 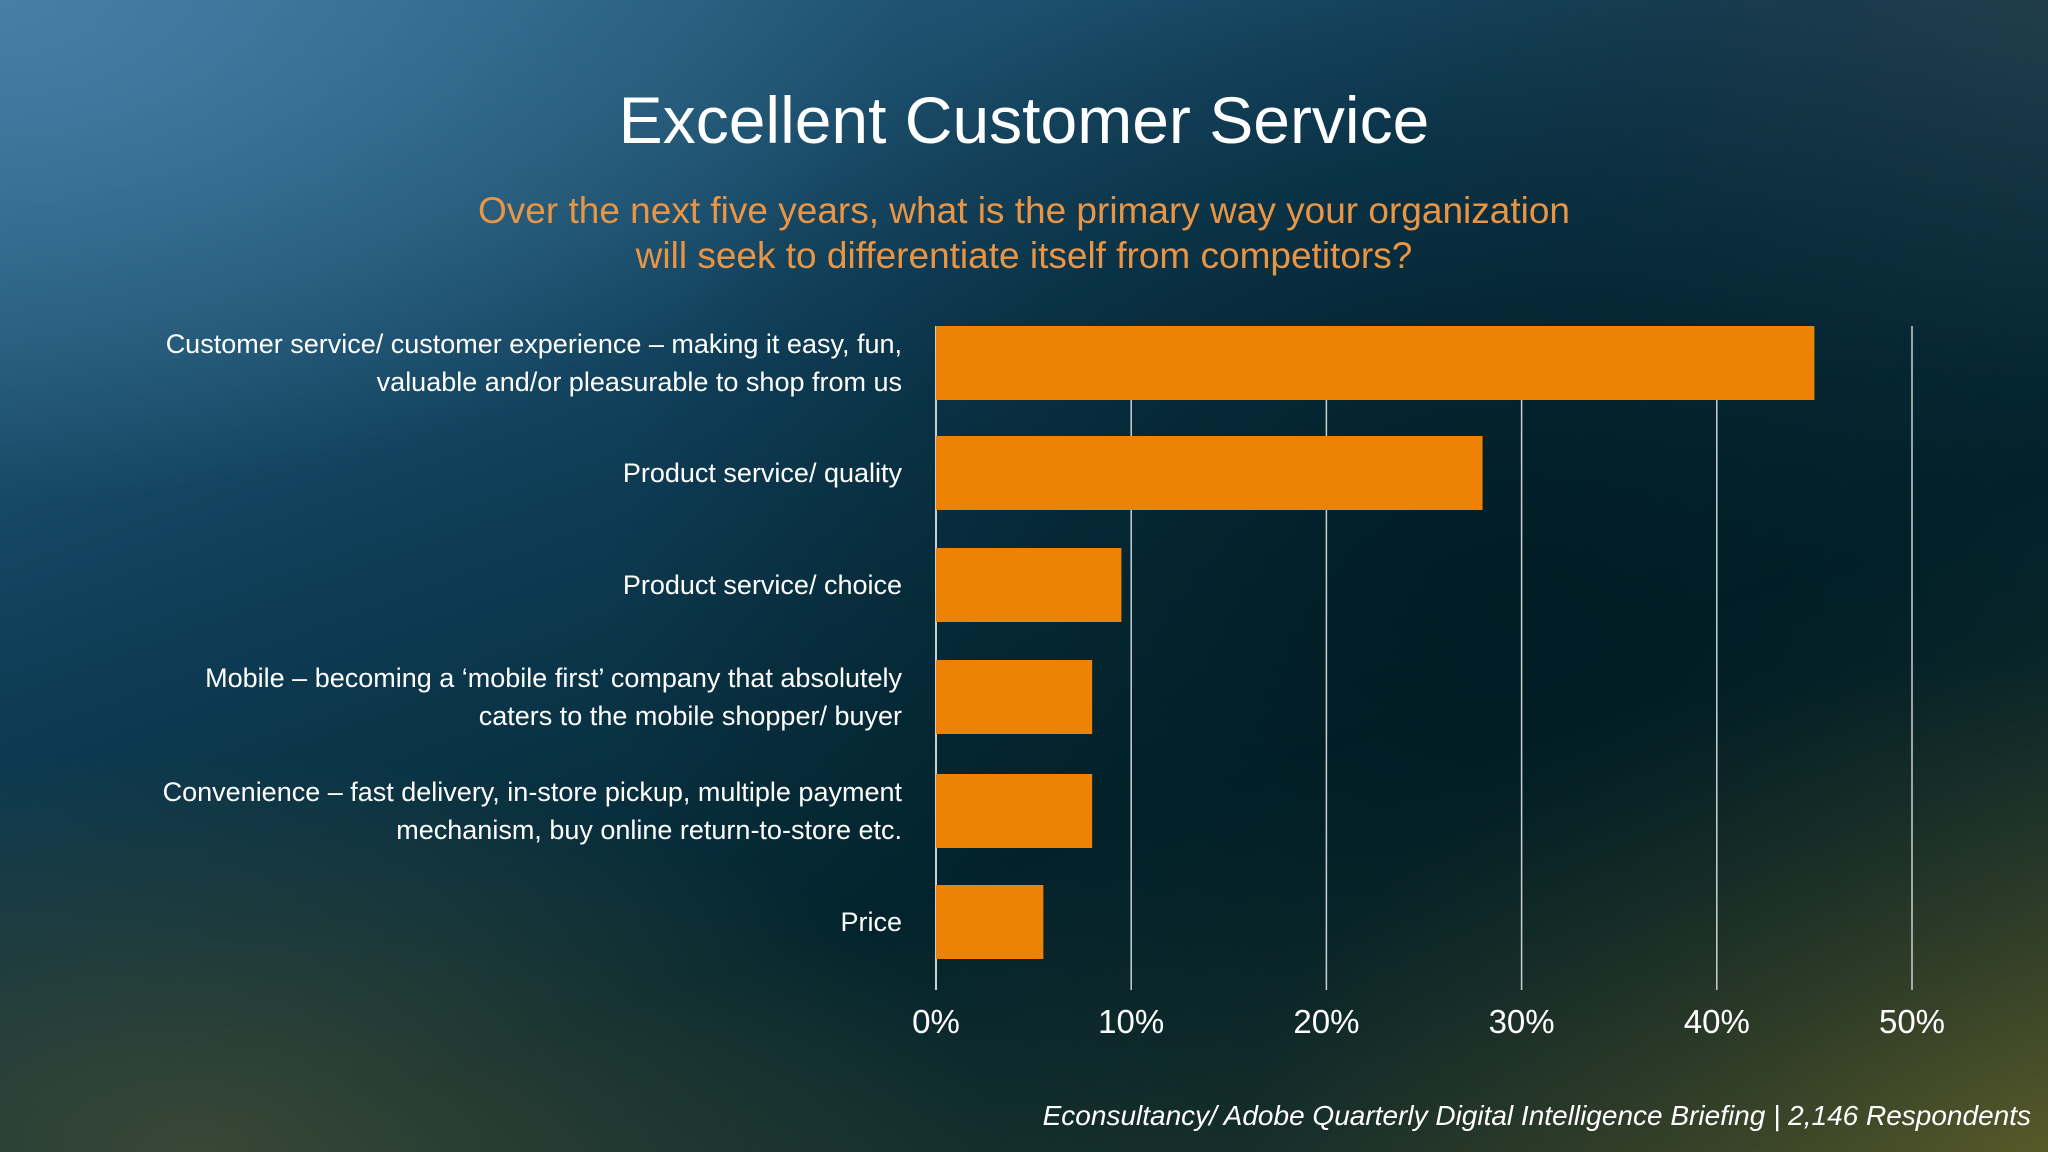 I want to click on x-tick-label-40: 40%, so click(x=1716, y=1021).